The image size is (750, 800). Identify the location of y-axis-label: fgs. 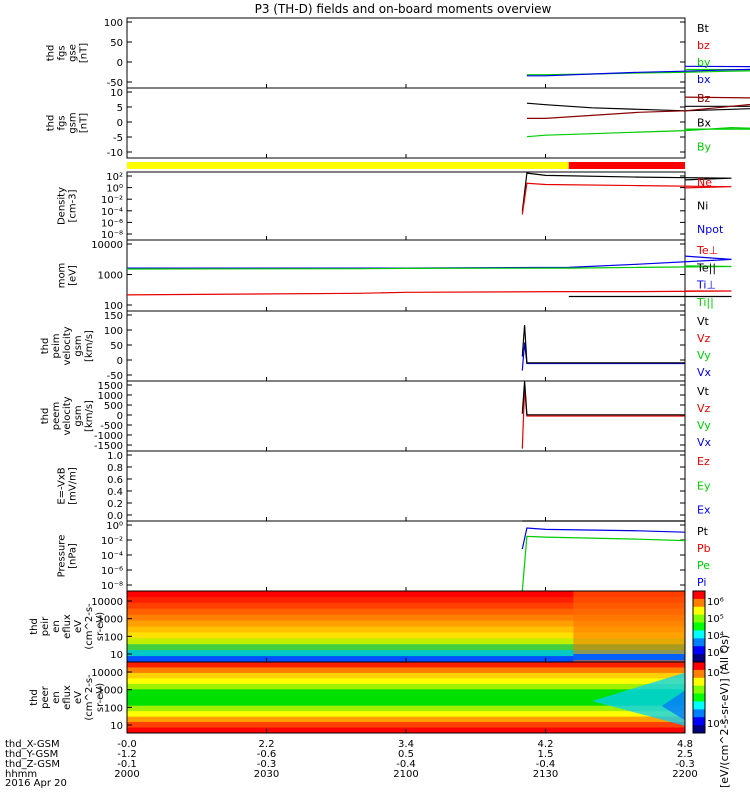
(62, 52).